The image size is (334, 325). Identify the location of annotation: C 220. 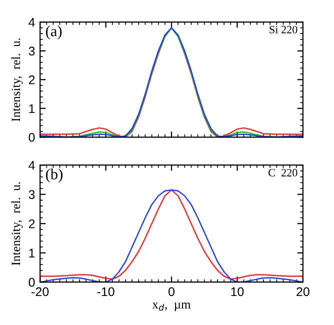
(283, 172).